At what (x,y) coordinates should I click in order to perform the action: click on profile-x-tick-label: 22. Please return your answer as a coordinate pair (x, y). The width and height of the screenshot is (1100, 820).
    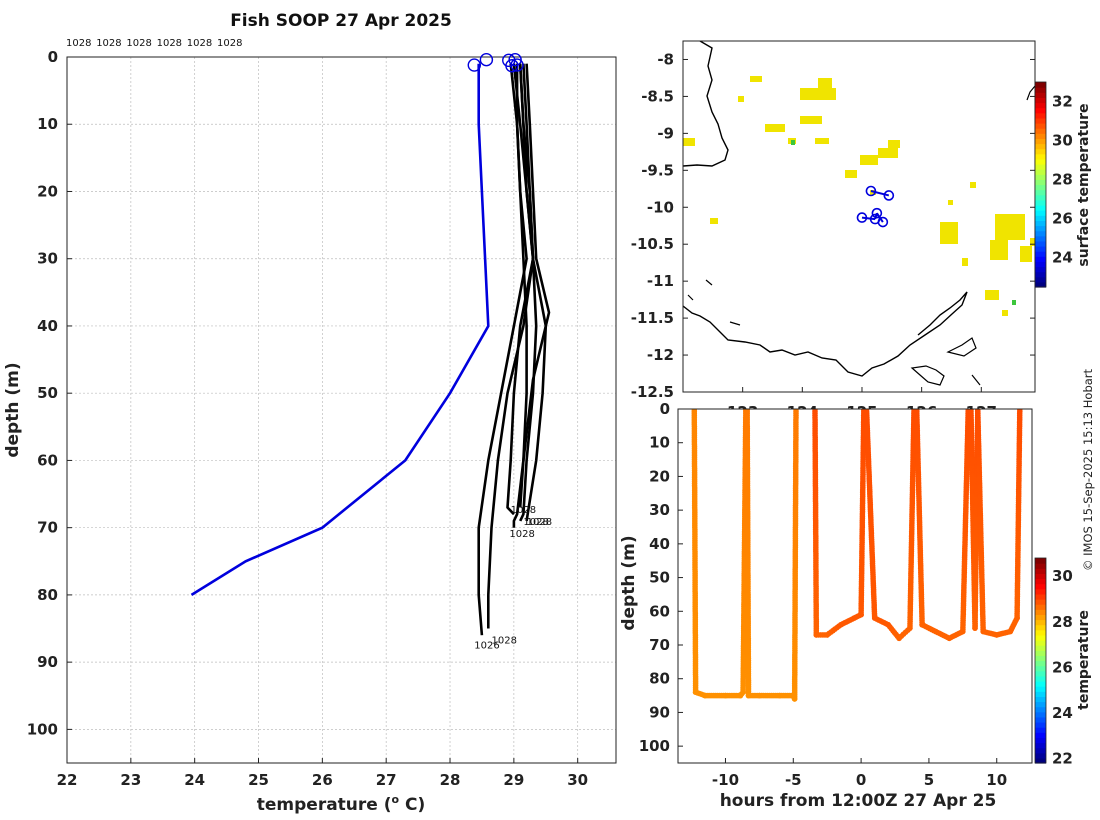
    Looking at the image, I should click on (67, 780).